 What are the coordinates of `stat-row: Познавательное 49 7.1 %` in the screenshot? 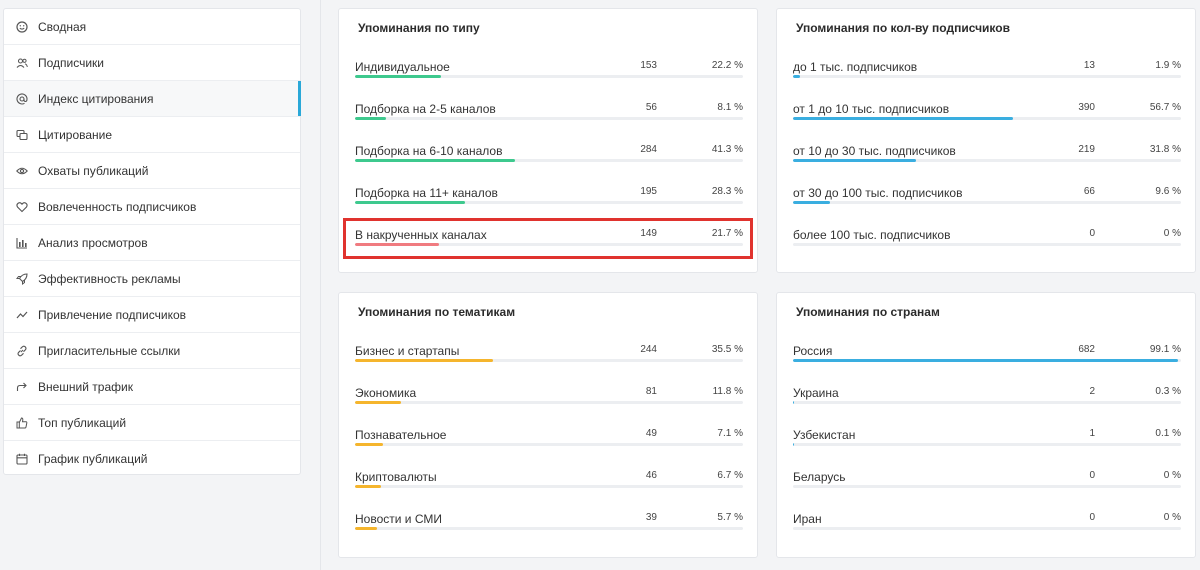 It's located at (549, 445).